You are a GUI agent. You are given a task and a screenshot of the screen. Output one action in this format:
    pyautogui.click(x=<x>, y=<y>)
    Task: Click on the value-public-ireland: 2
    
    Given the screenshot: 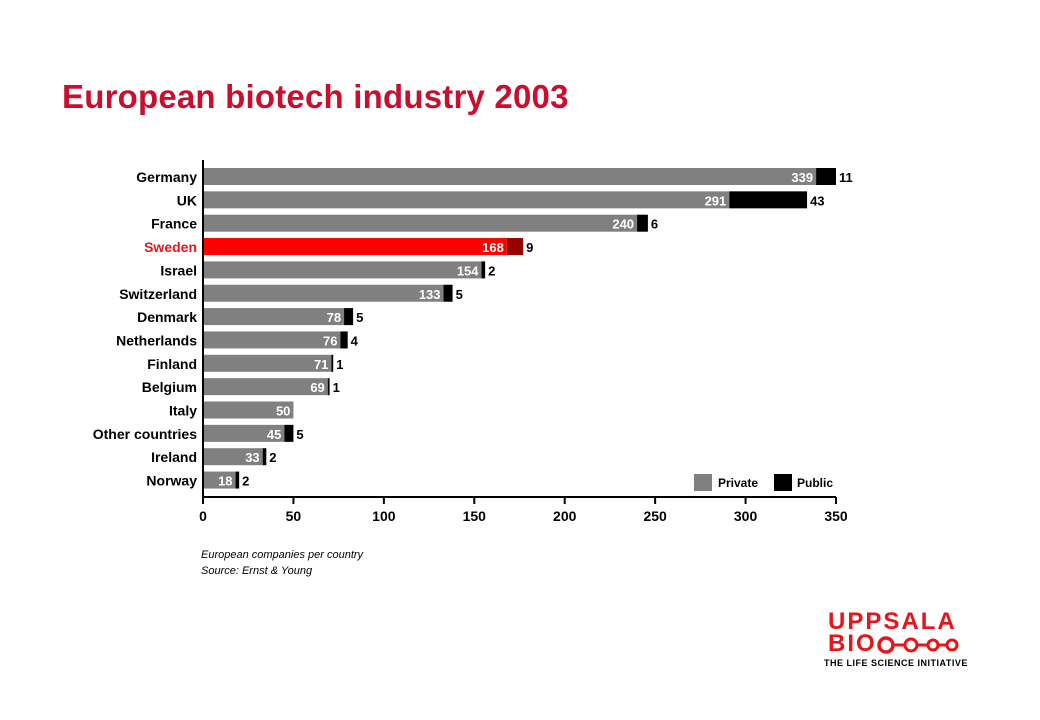 What is the action you would take?
    pyautogui.click(x=272, y=457)
    